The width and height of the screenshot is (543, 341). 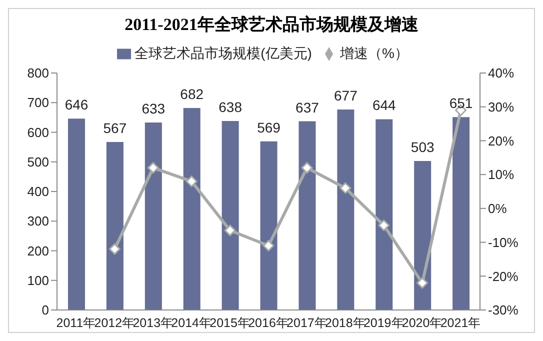 What do you see at coordinates (230, 106) in the screenshot?
I see `data-label: 638` at bounding box center [230, 106].